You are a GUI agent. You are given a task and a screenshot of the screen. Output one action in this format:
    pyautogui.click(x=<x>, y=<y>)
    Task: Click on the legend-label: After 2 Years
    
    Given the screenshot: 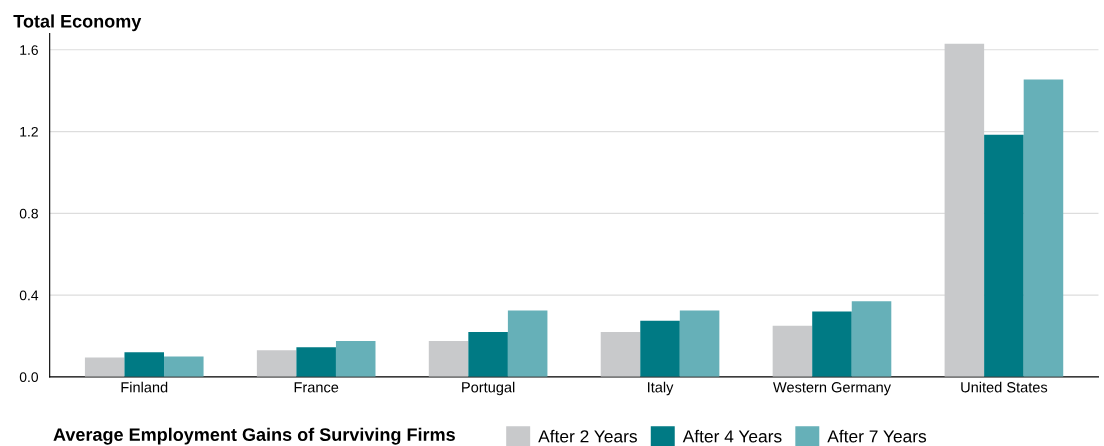 What is the action you would take?
    pyautogui.click(x=587, y=436)
    